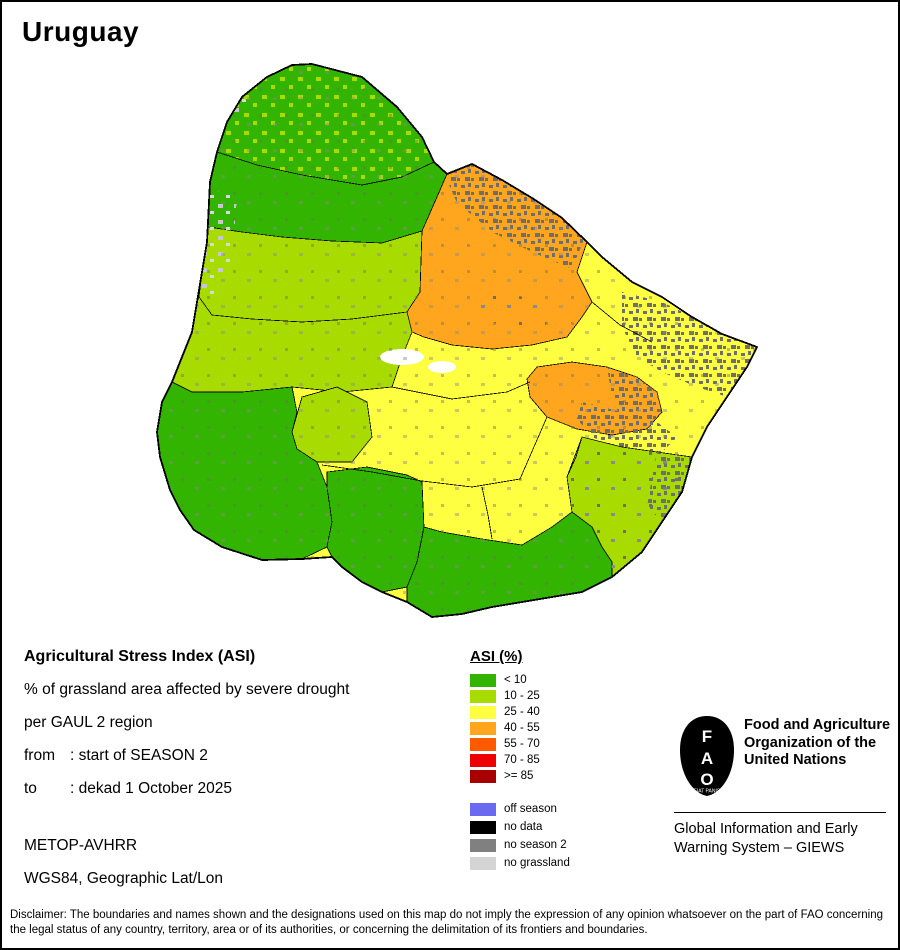  I want to click on period-from-value: : start of SEASON 2, so click(139, 755).